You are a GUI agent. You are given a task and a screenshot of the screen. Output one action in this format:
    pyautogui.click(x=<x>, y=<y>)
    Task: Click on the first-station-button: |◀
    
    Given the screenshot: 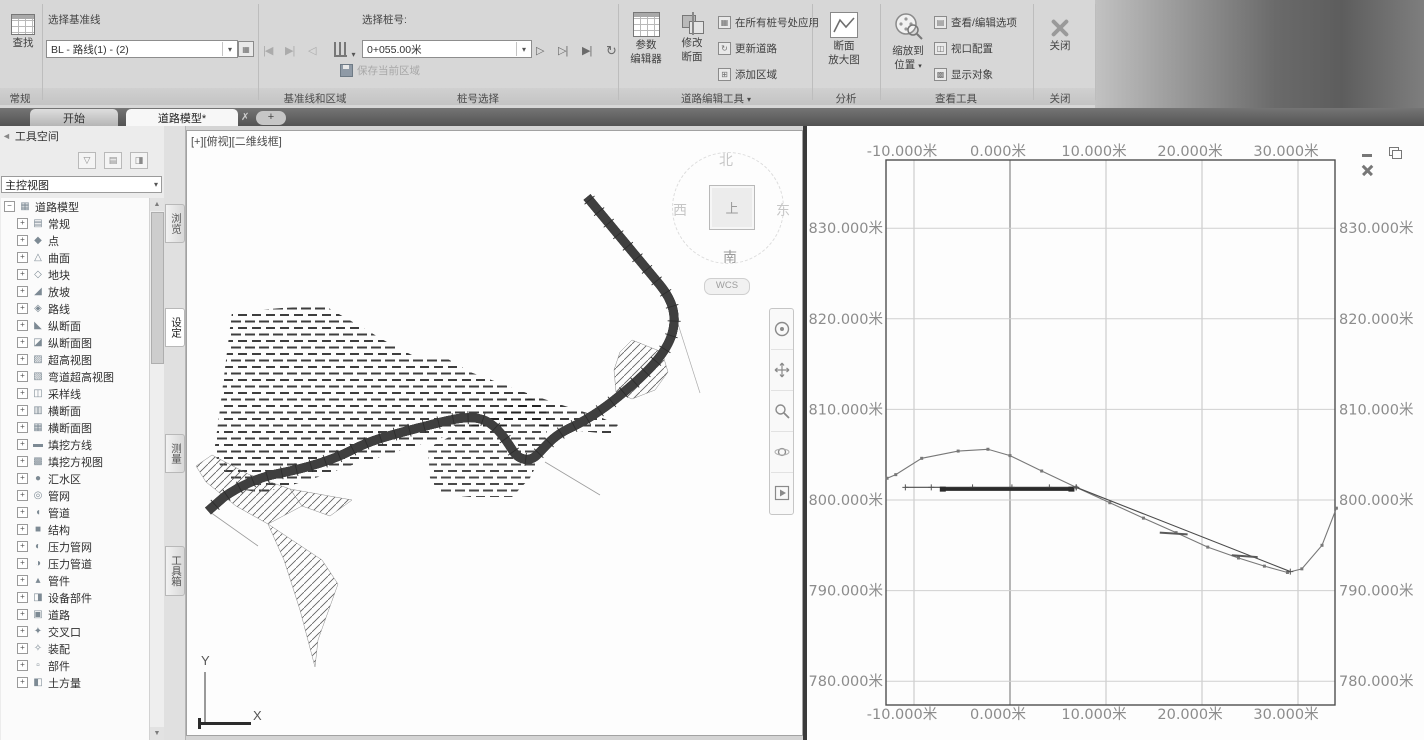 What is the action you would take?
    pyautogui.click(x=268, y=51)
    